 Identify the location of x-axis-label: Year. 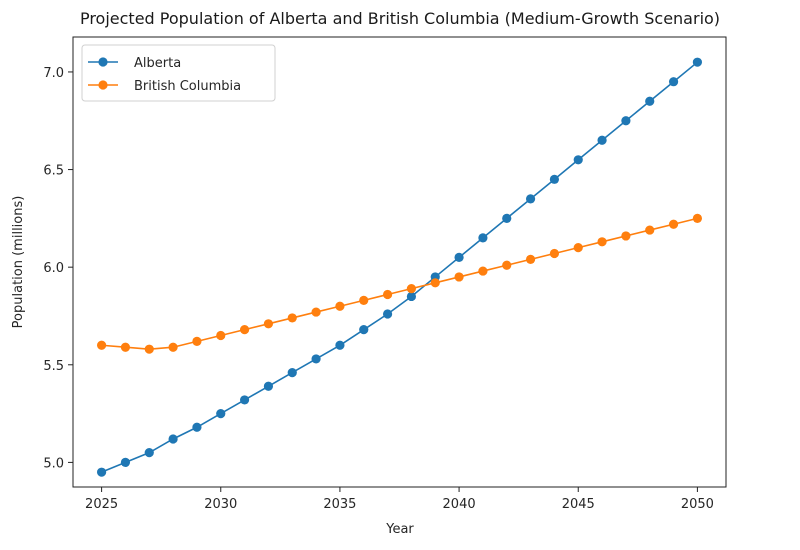
(399, 529).